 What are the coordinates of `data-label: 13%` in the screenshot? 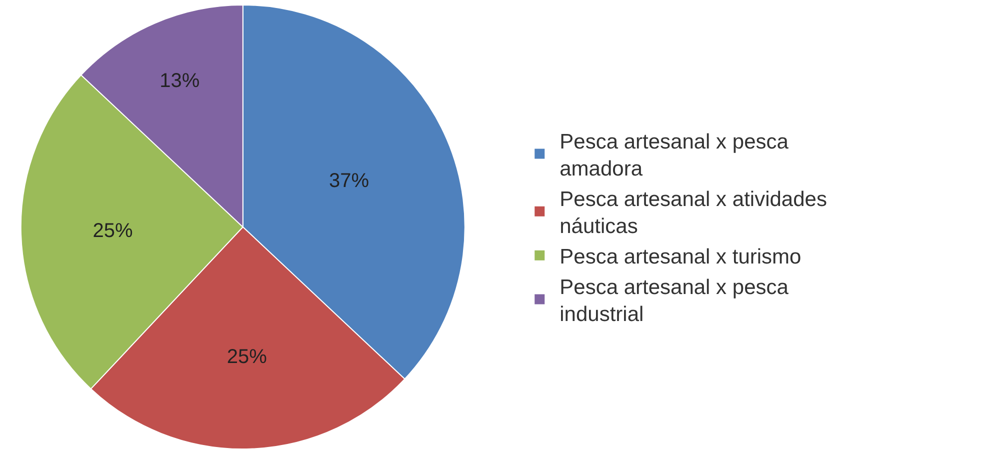 It's located at (180, 81).